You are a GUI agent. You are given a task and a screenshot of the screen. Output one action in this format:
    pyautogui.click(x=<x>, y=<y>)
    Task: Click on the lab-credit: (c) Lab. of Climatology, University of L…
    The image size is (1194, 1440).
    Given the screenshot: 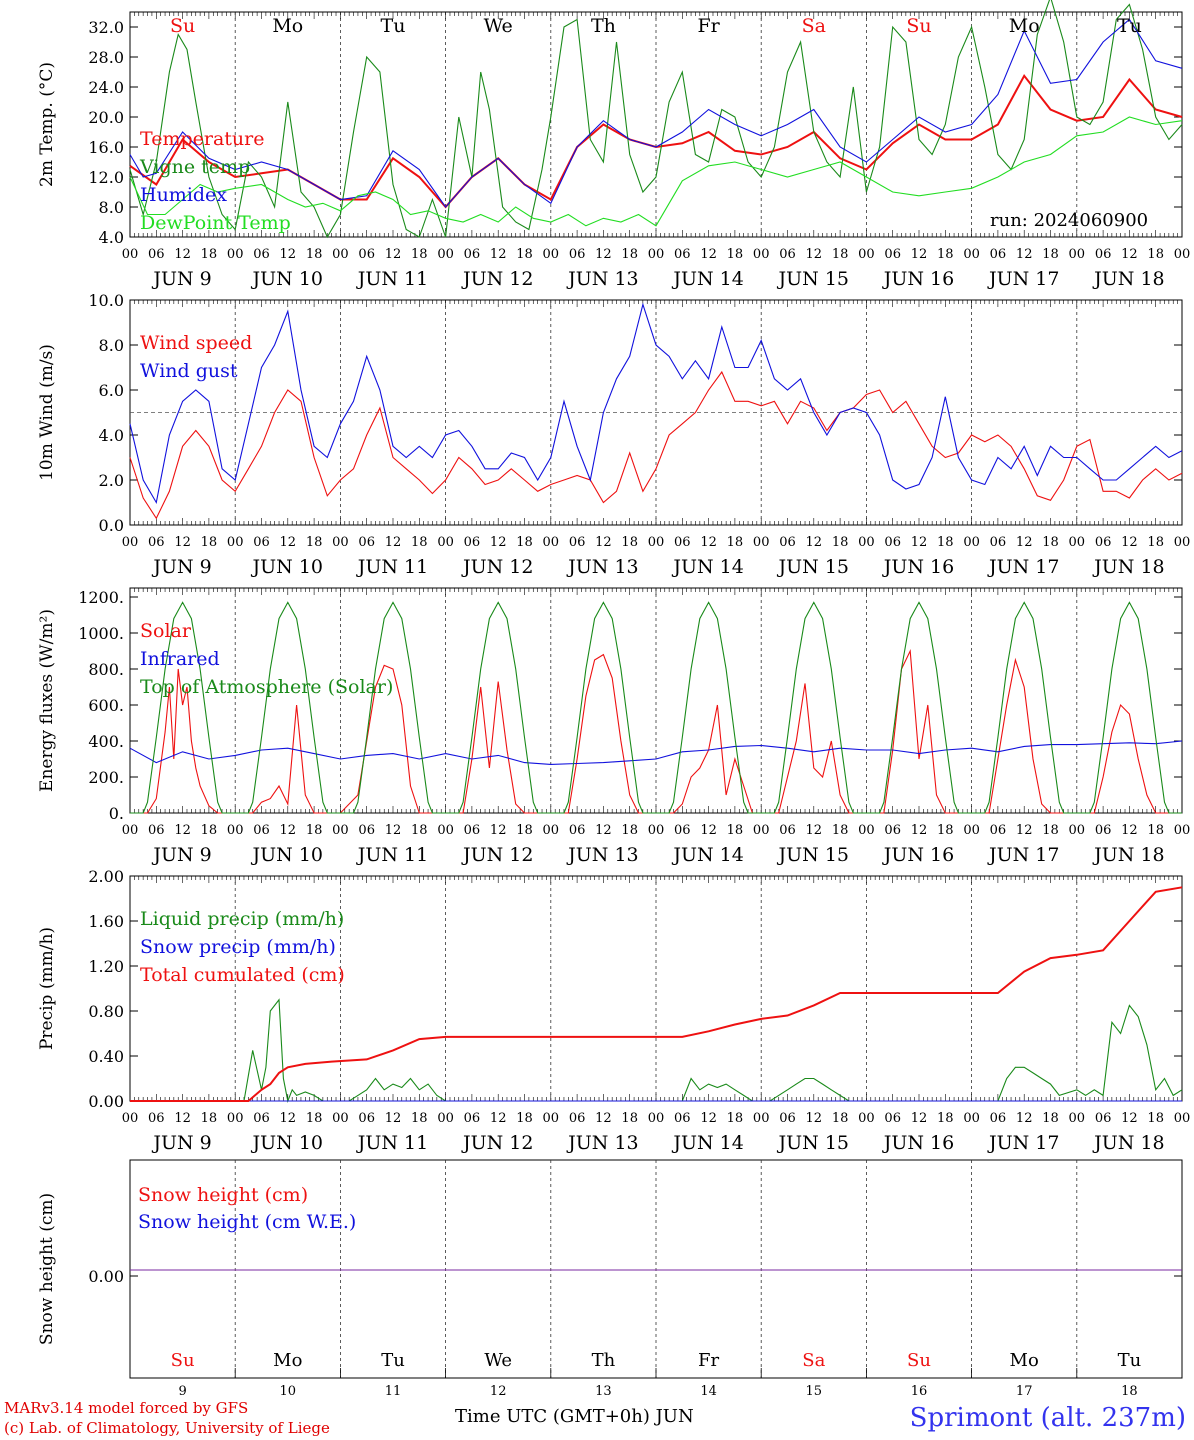 What is the action you would take?
    pyautogui.click(x=167, y=1428)
    